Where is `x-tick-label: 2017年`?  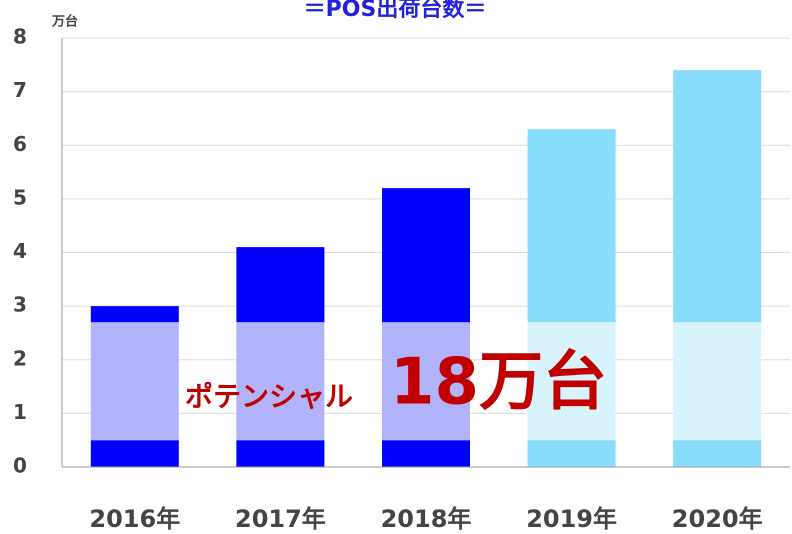
x-tick-label: 2017年 is located at coordinates (280, 519).